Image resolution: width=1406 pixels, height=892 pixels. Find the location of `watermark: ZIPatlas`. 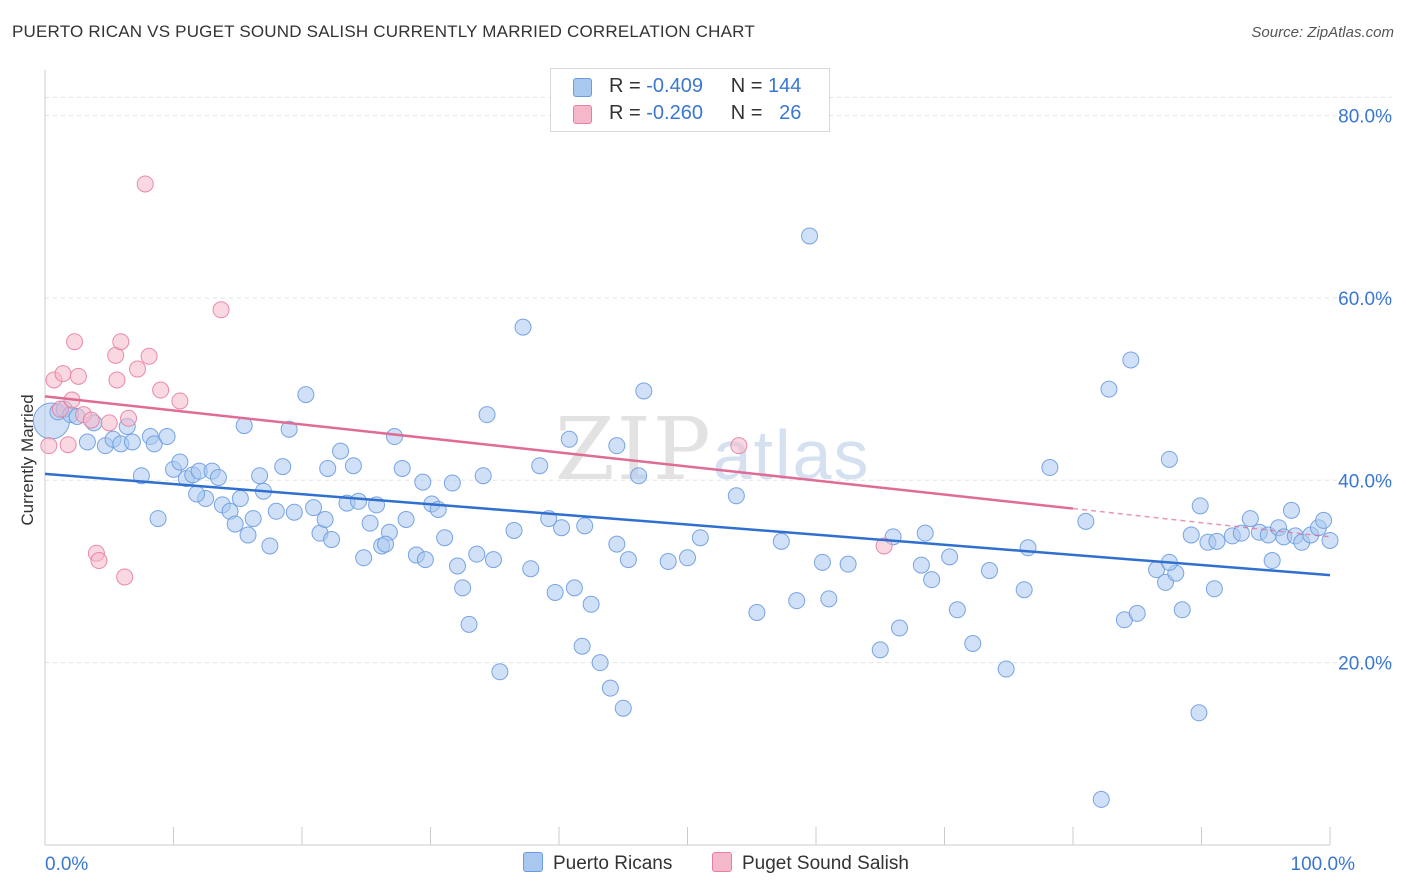

watermark: ZIPatlas is located at coordinates (712, 450).